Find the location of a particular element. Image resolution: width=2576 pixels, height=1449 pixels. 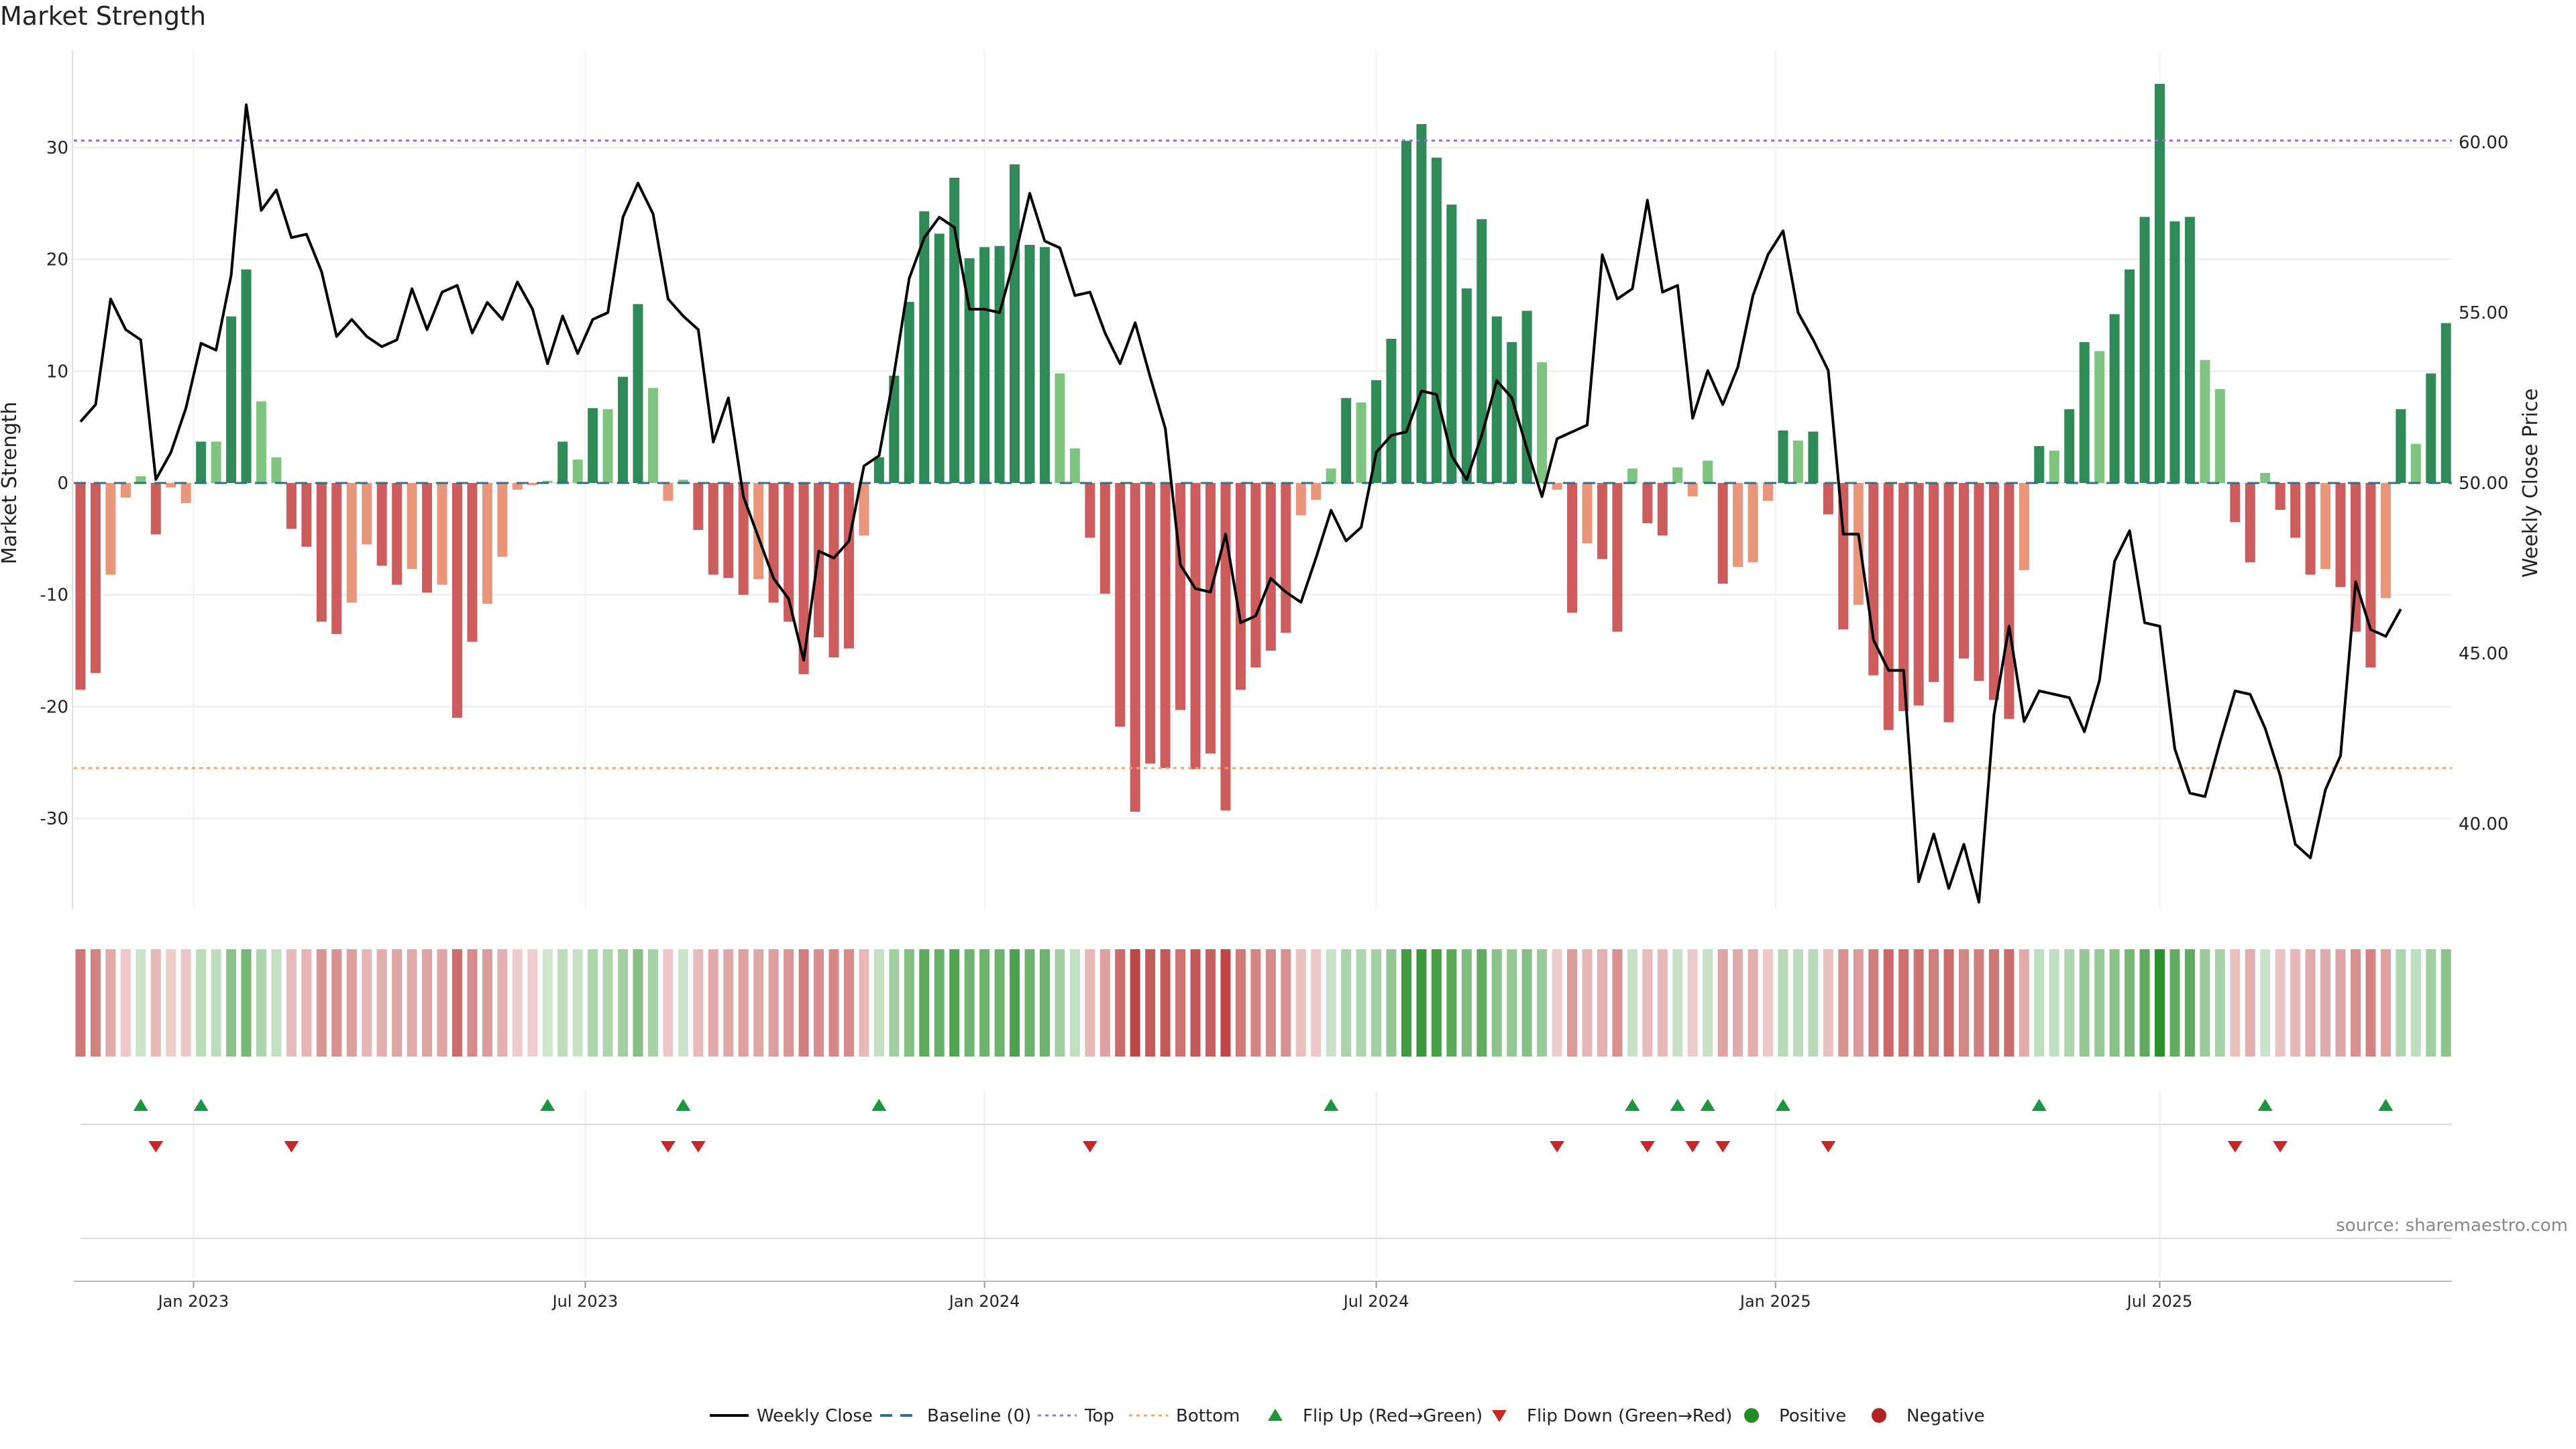

legend-swatch-negative is located at coordinates (1879, 1415).